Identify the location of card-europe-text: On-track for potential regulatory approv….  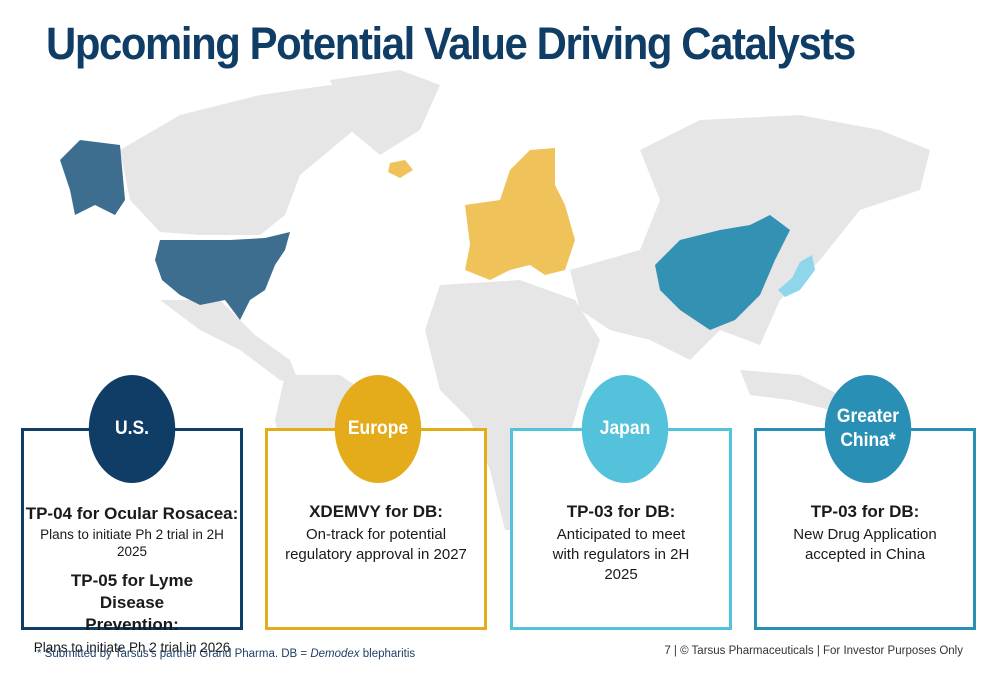
(376, 544).